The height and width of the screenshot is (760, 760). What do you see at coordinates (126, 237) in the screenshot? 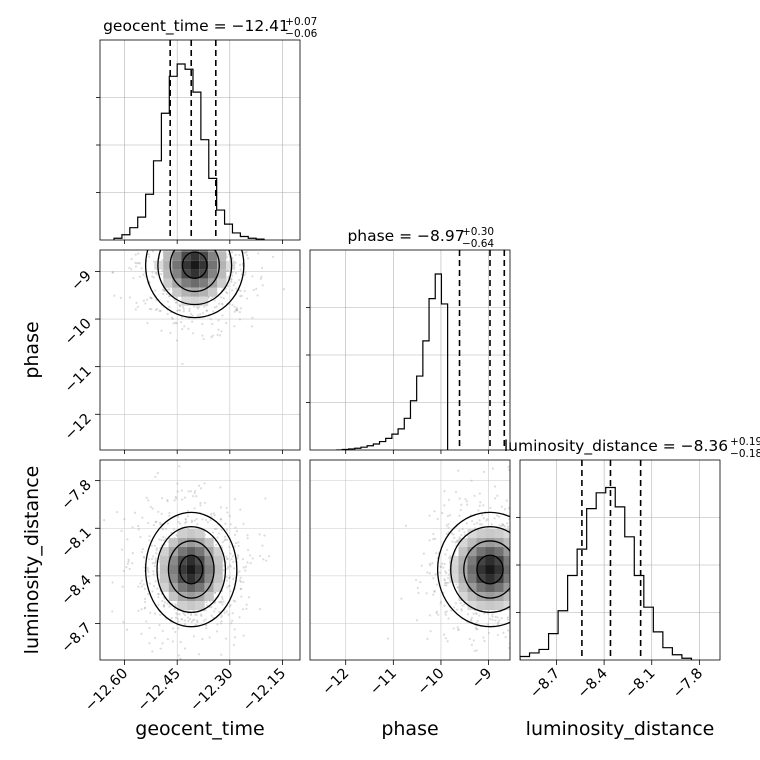
I see `hist-bar` at bounding box center [126, 237].